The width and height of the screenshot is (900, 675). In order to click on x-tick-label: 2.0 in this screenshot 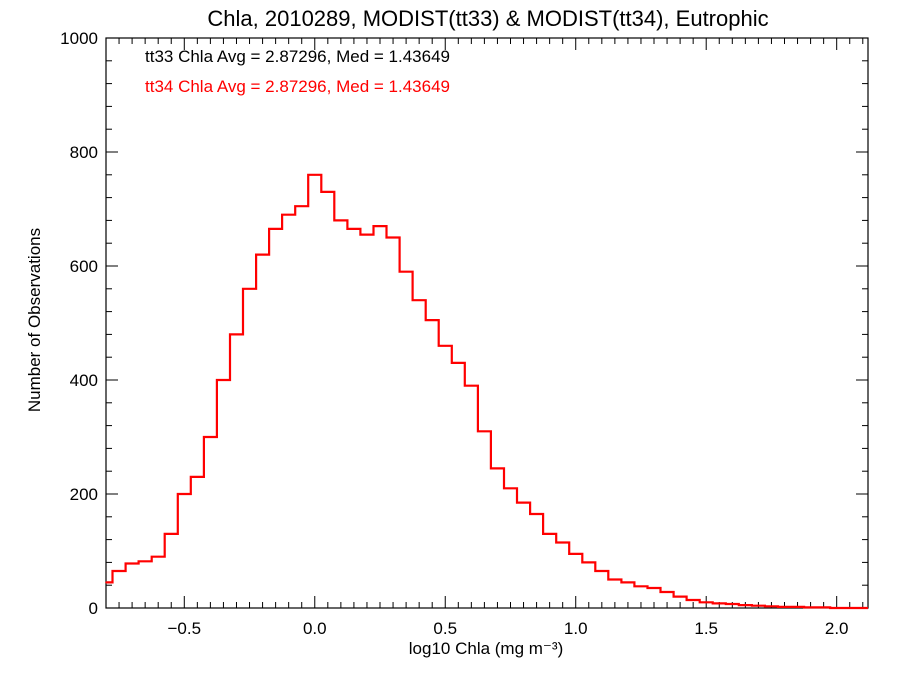, I will do `click(837, 628)`.